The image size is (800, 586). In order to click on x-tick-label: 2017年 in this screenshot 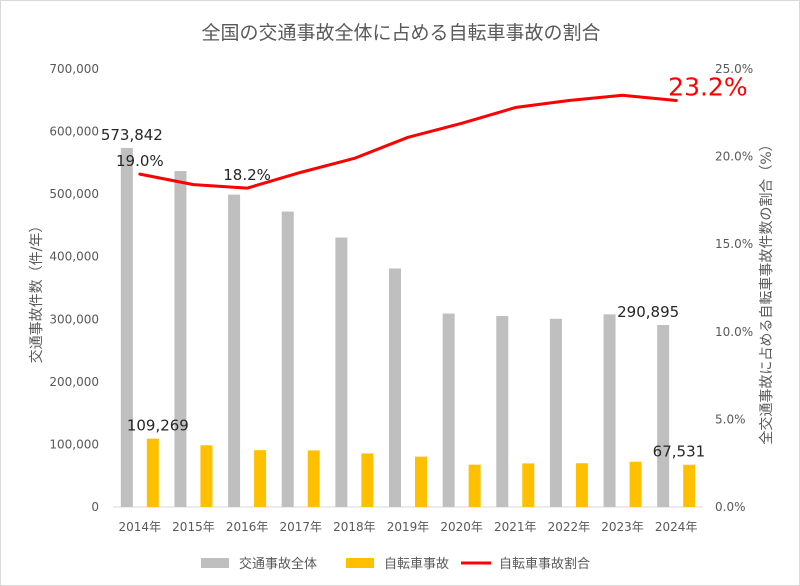, I will do `click(300, 527)`.